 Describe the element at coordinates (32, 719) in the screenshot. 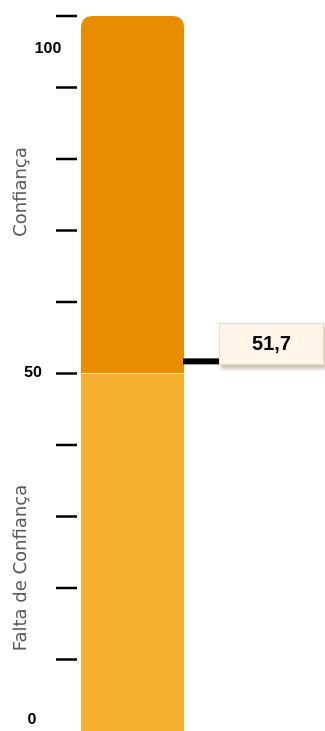

I see `tick-label-0: 0` at that location.